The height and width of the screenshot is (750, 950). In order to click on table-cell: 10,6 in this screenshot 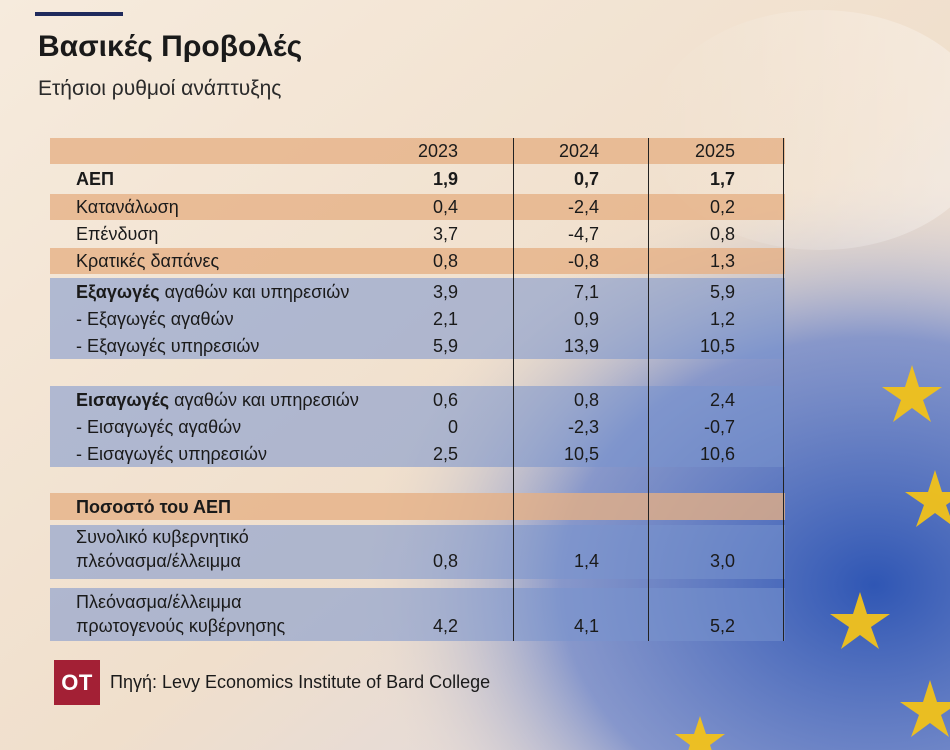, I will do `click(717, 454)`.